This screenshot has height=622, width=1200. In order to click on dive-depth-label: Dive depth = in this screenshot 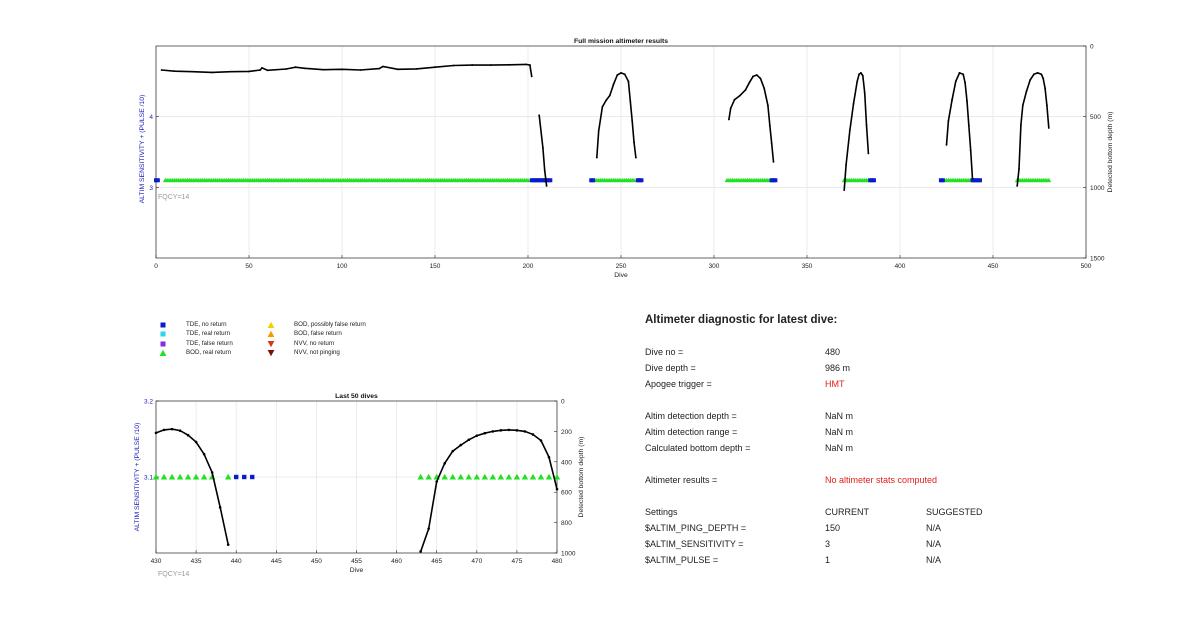, I will do `click(670, 368)`.